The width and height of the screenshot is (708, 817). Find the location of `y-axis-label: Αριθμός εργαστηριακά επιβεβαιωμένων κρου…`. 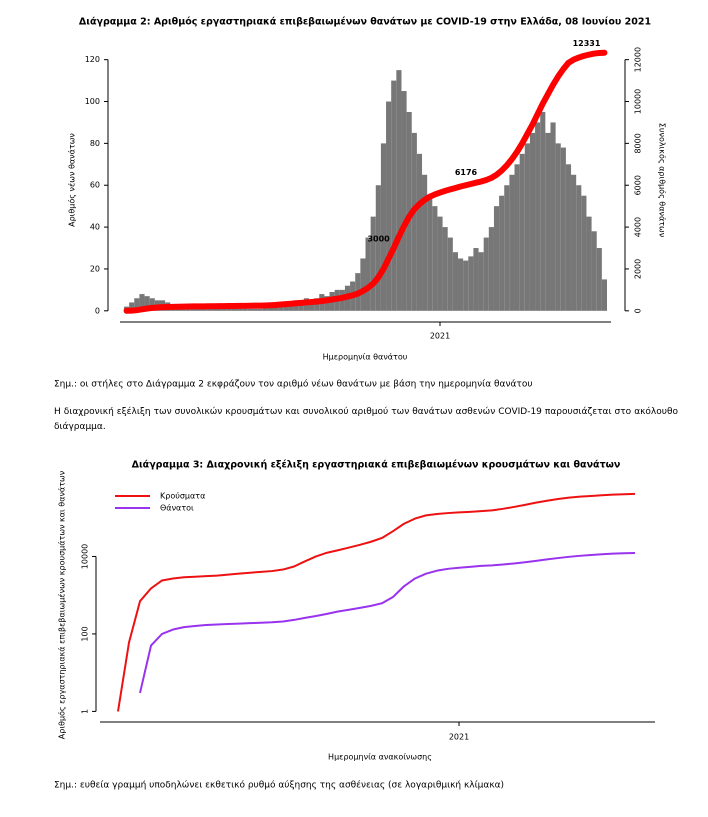

y-axis-label: Αριθμός εργαστηριακά επιβεβαιωμένων κρου… is located at coordinates (62, 604).